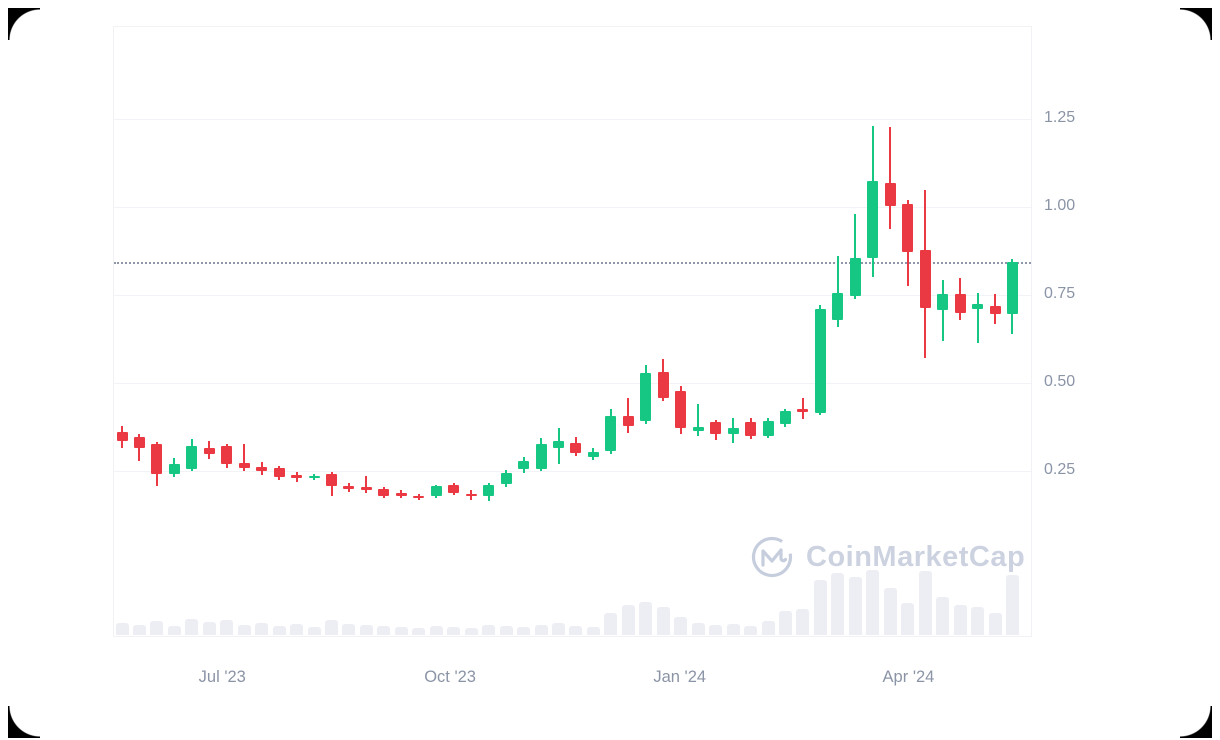 Image resolution: width=1220 pixels, height=740 pixels. Describe the element at coordinates (572, 262) in the screenshot. I see `current-price-line` at that location.